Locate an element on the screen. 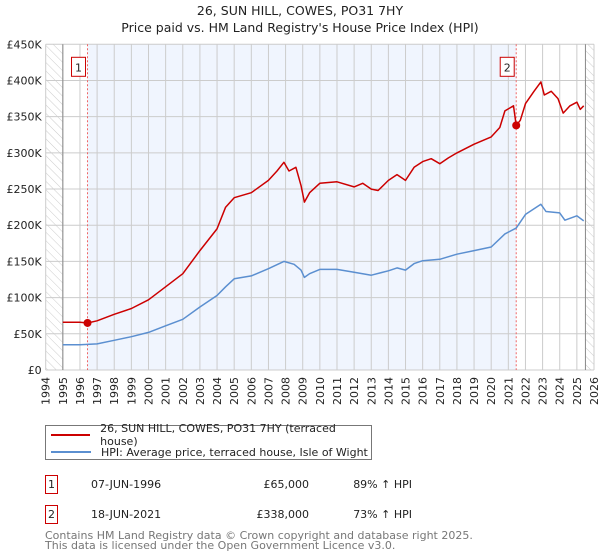 The image size is (600, 560). x-tick-label: 2017 is located at coordinates (440, 391).